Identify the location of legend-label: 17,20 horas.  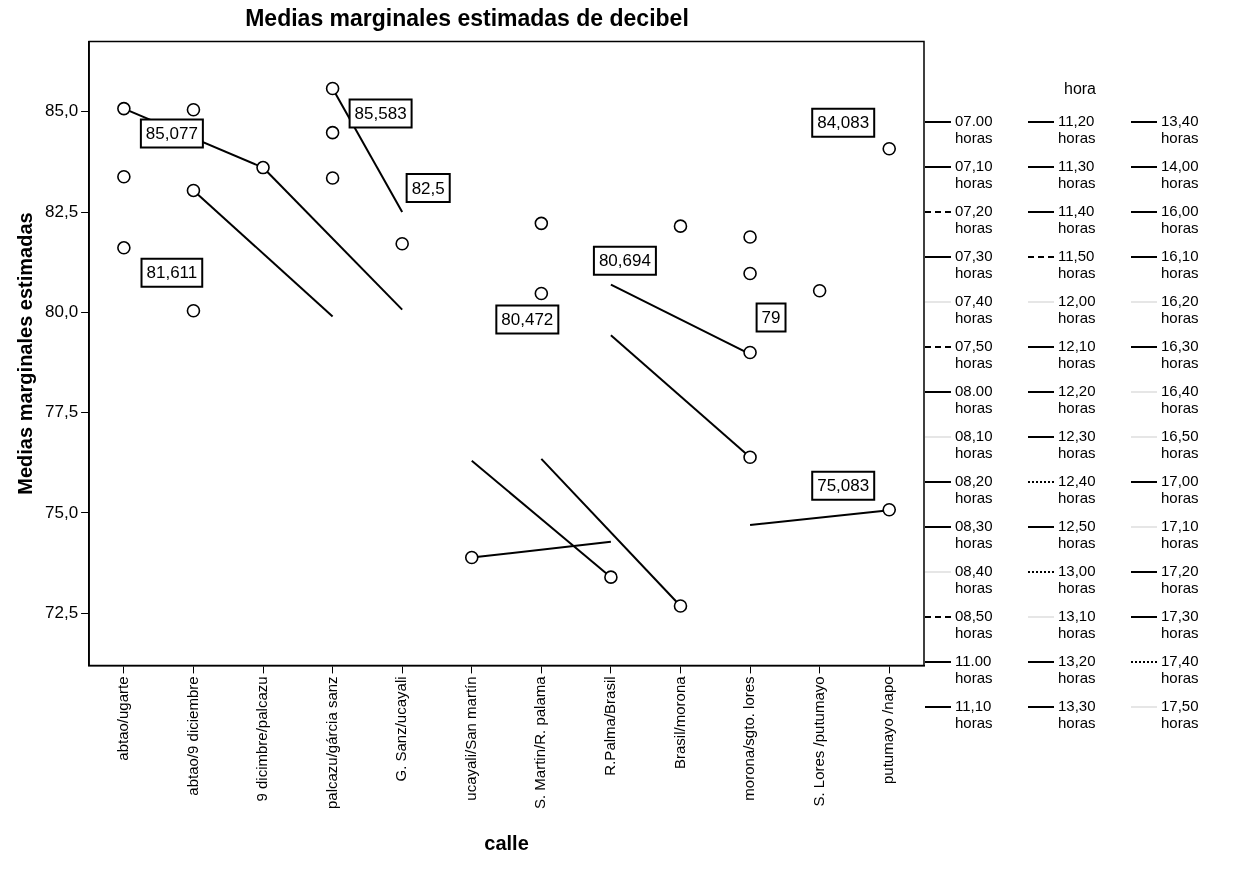
(1180, 579).